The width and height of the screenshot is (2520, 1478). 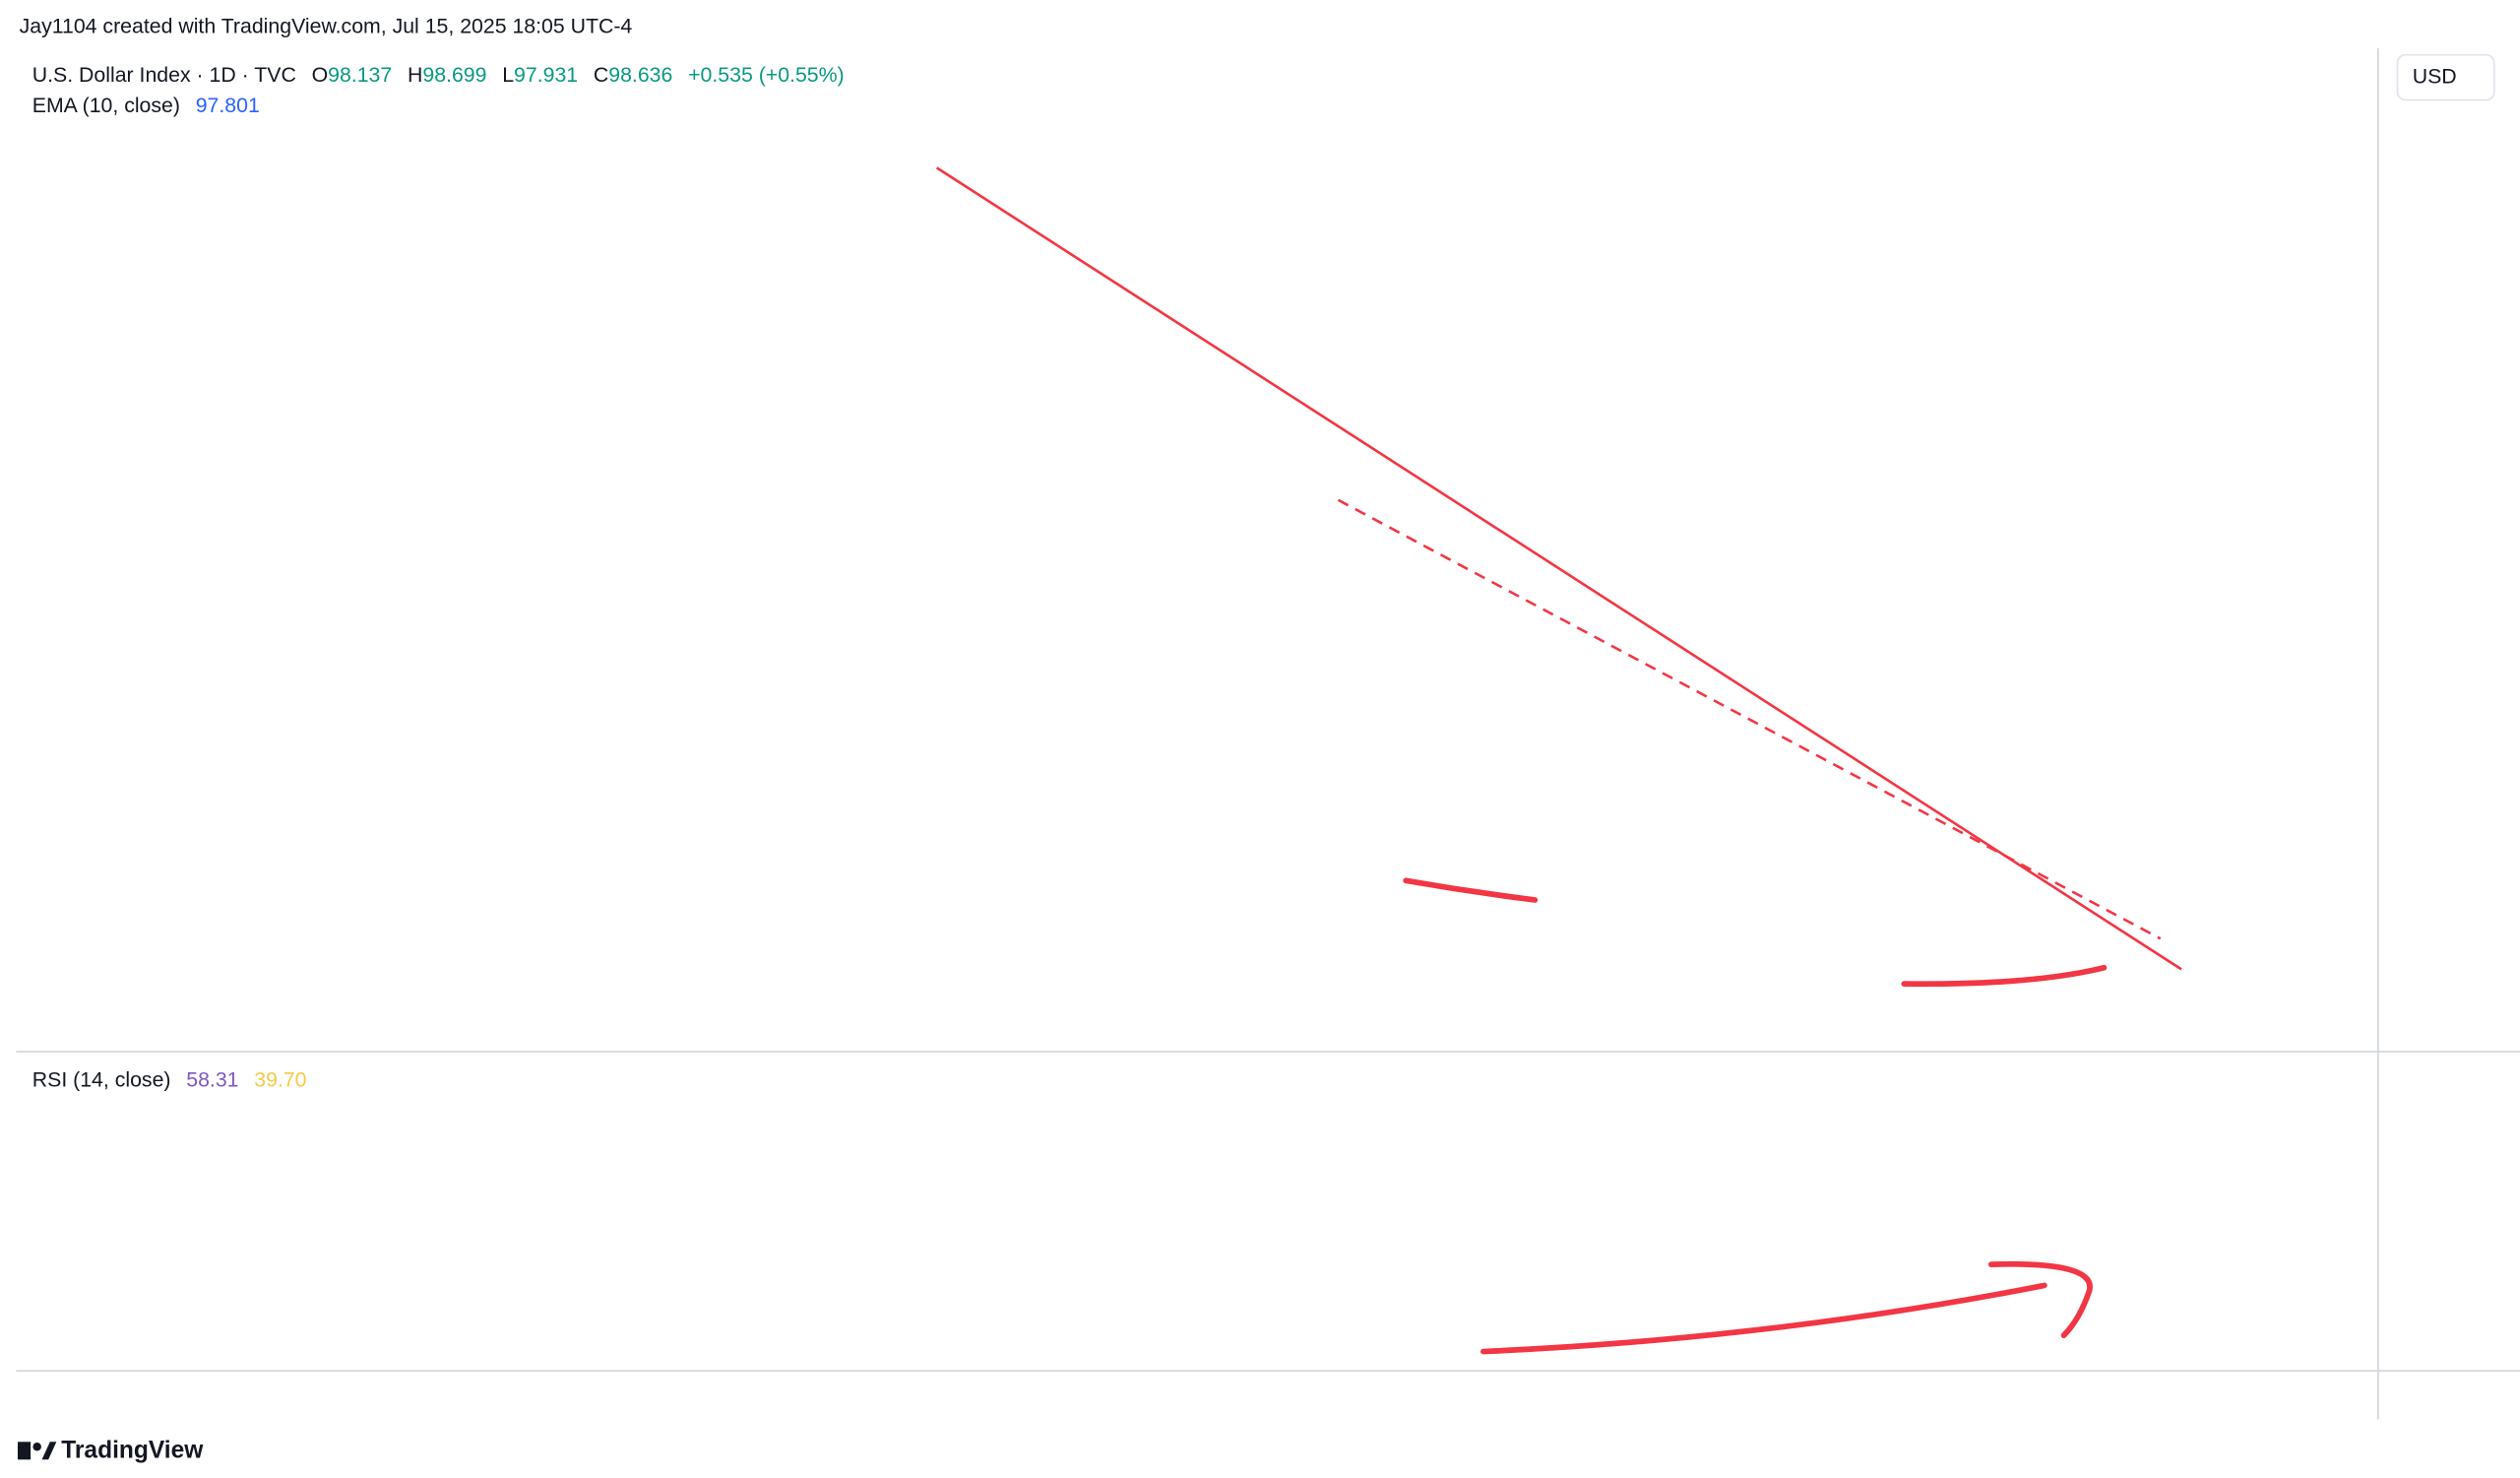 I want to click on trendline-dashed, so click(x=1749, y=719).